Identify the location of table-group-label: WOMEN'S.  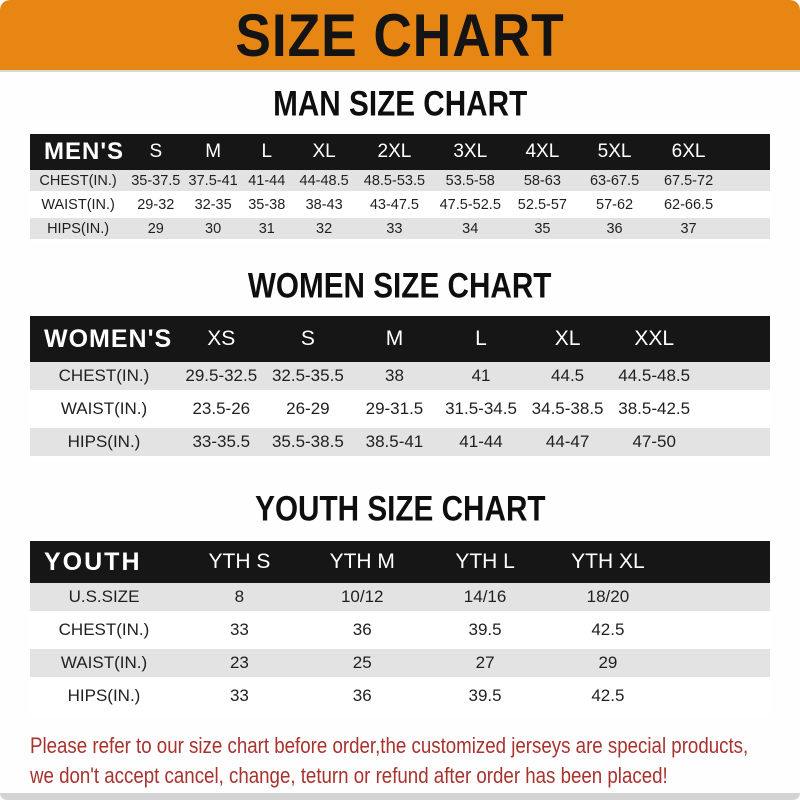
(104, 339).